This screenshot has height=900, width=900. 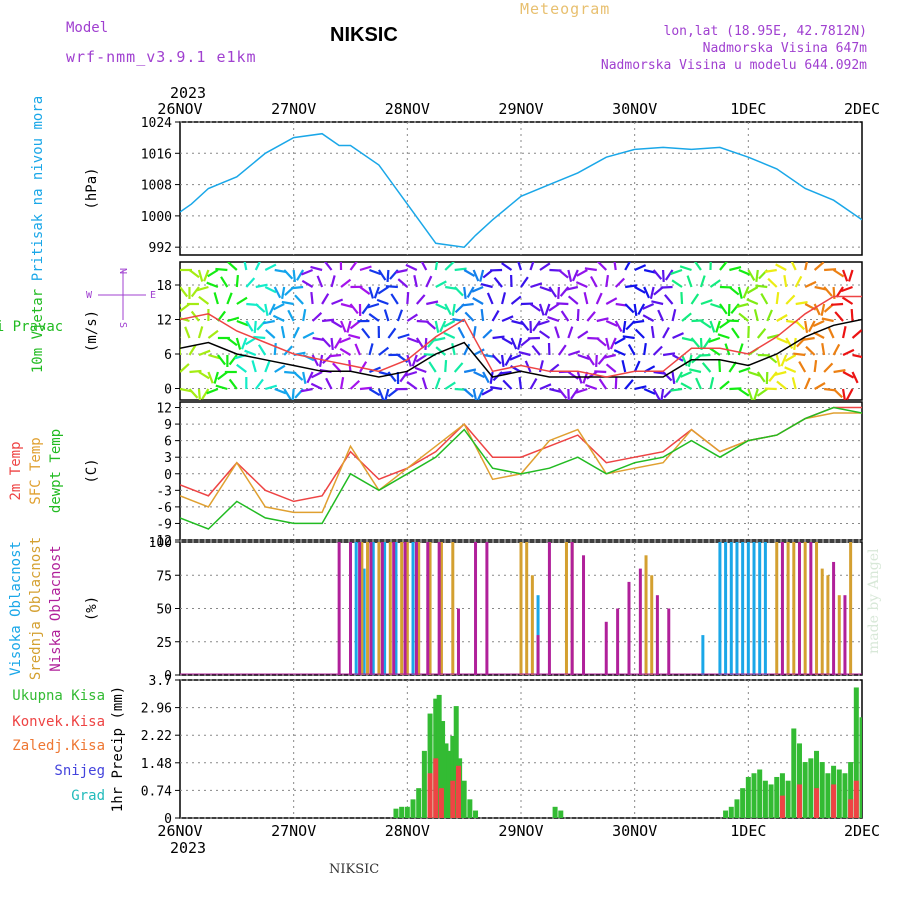 What do you see at coordinates (164, 321) in the screenshot?
I see `y-tick-label: 12` at bounding box center [164, 321].